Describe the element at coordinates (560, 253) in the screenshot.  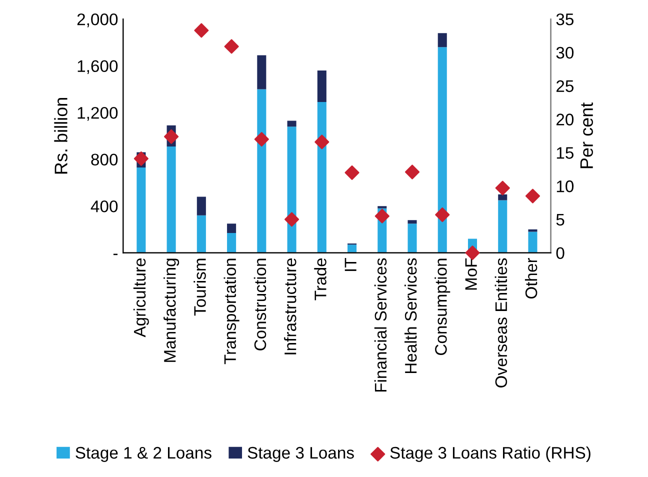
I see `y2-tick-label: 0` at that location.